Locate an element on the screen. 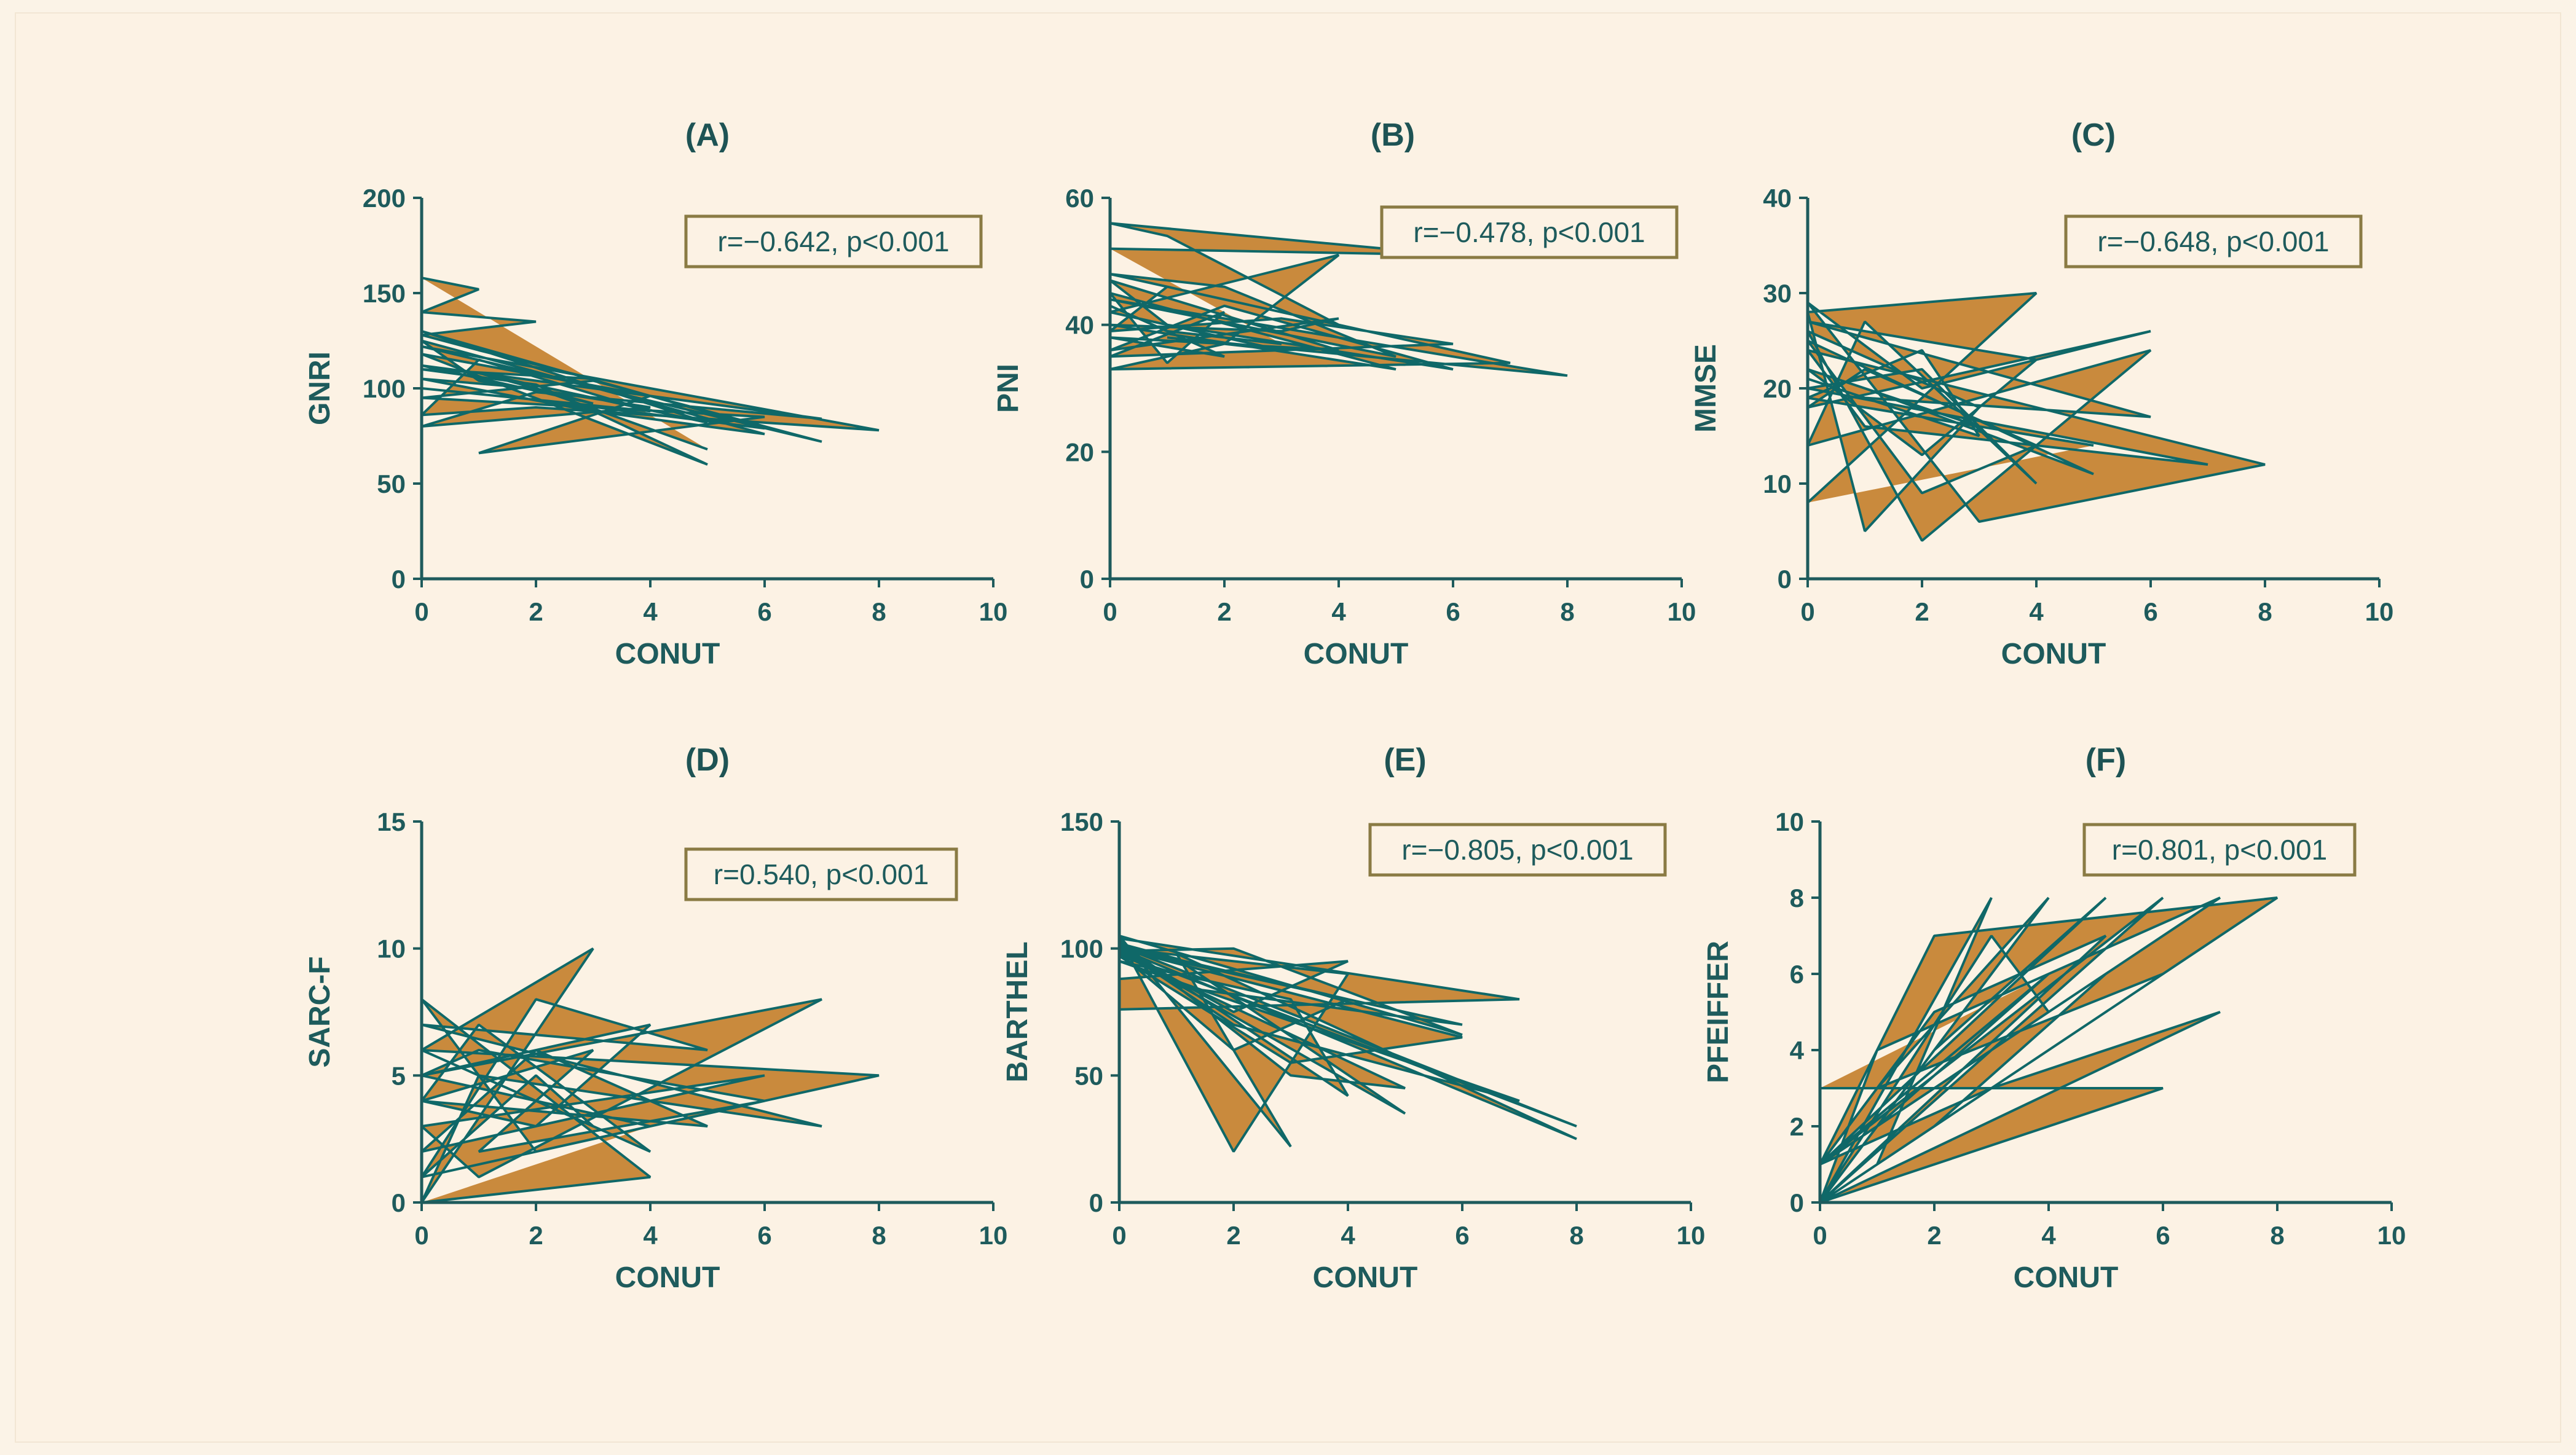 The width and height of the screenshot is (2576, 1455). panel-title: (A) is located at coordinates (707, 135).